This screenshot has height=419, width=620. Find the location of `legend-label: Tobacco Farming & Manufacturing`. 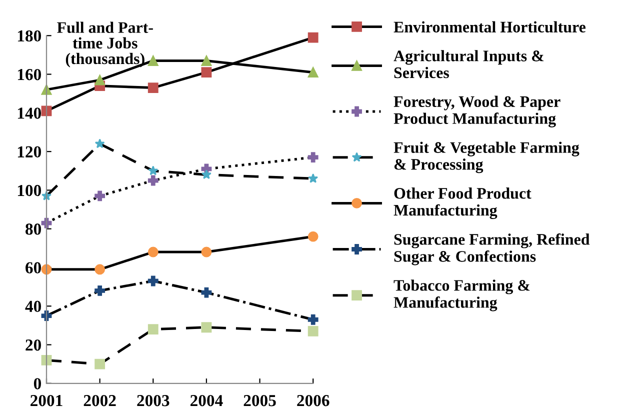

legend-label: Tobacco Farming & Manufacturing is located at coordinates (462, 296).